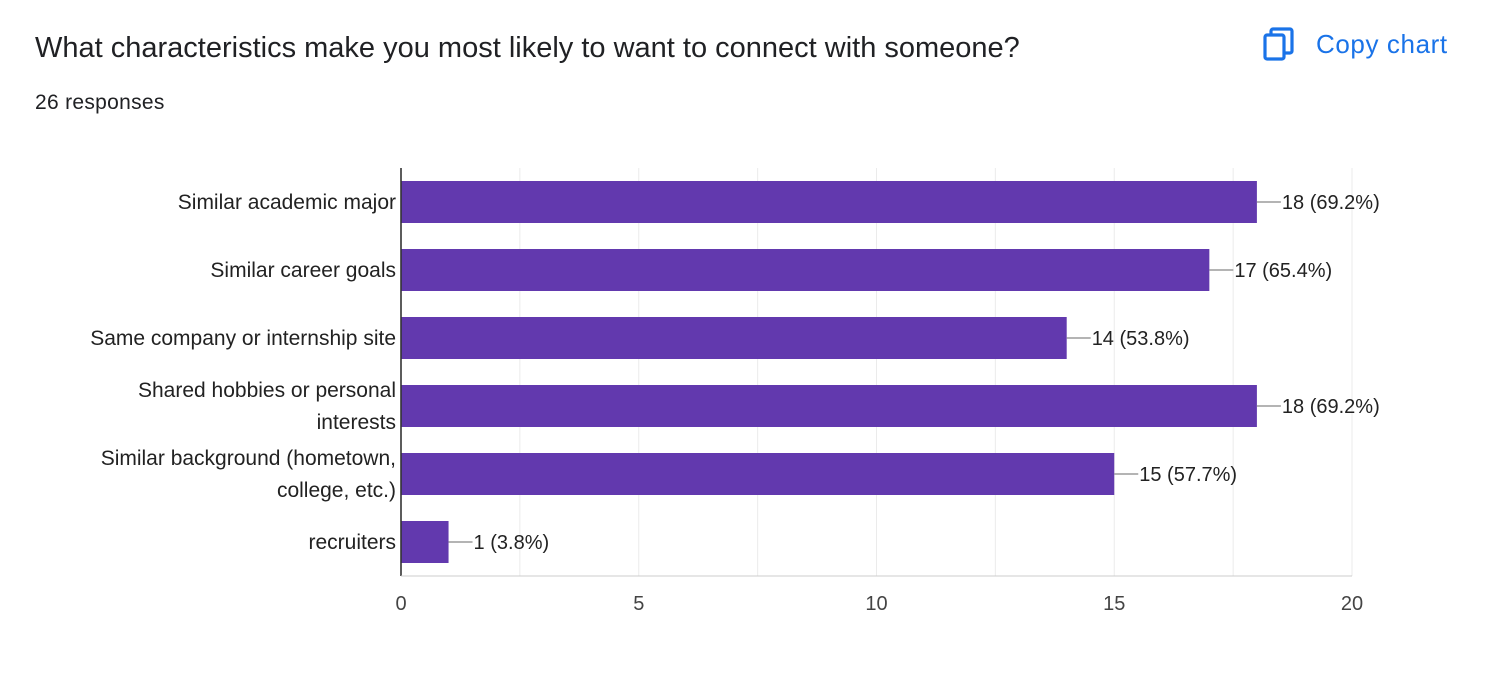 The width and height of the screenshot is (1506, 684). What do you see at coordinates (303, 270) in the screenshot?
I see `category-label: Similar career goals` at bounding box center [303, 270].